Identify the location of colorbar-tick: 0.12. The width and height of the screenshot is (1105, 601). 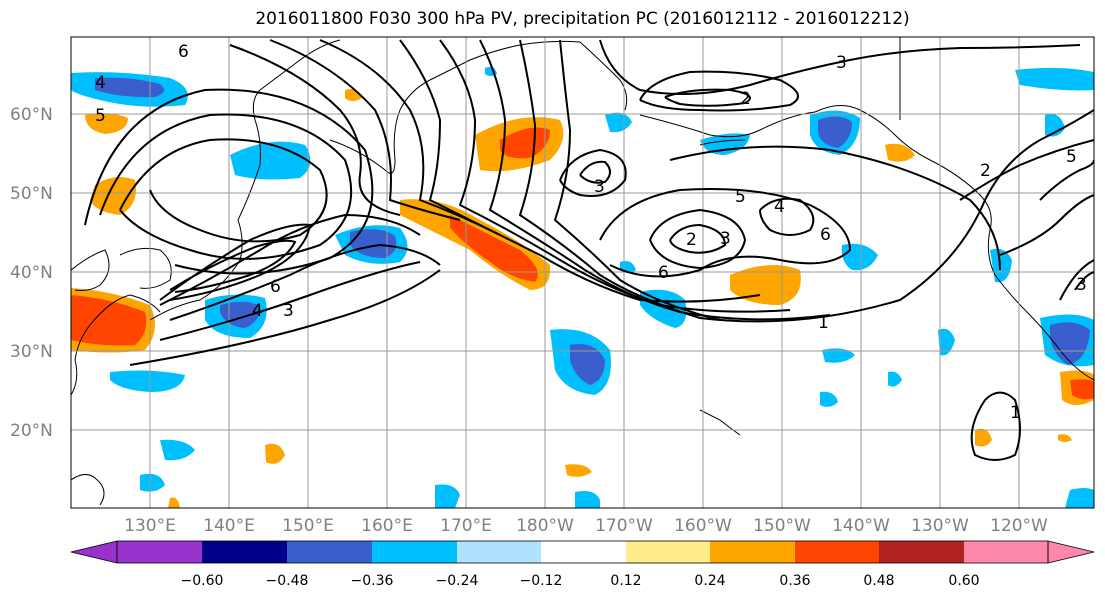
(625, 581).